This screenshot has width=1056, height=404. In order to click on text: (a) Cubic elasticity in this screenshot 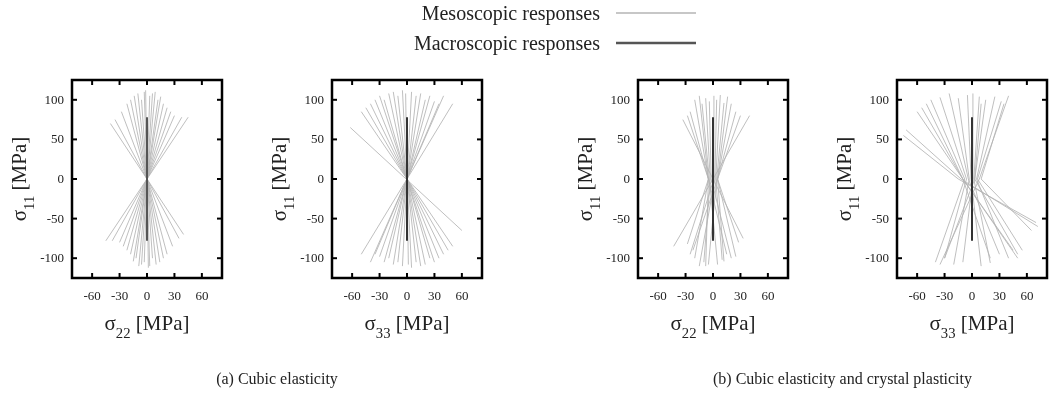, I will do `click(277, 379)`.